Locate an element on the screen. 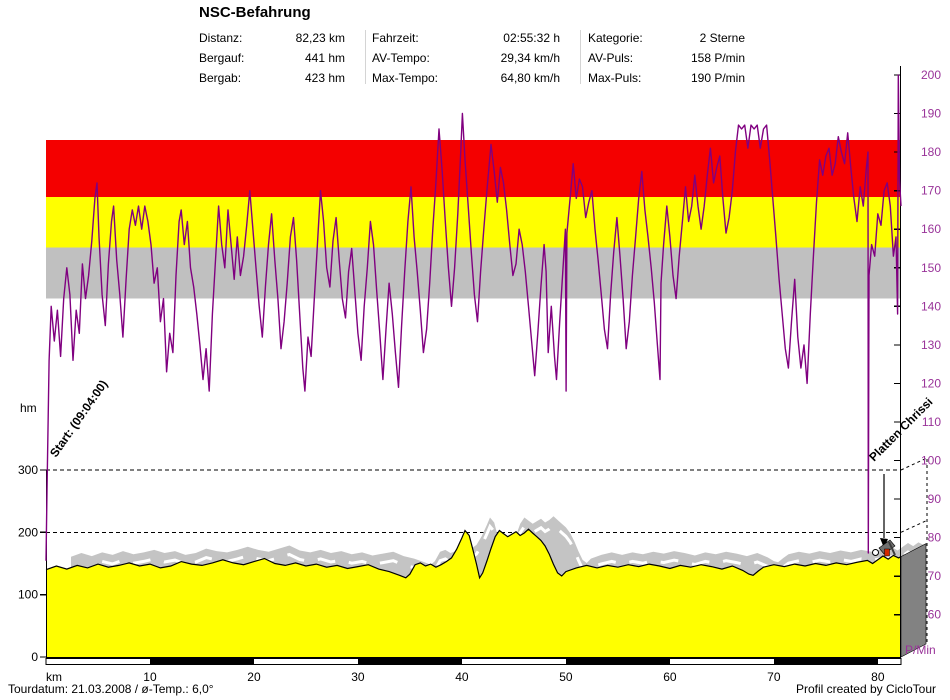 Image resolution: width=950 pixels, height=700 pixels. pulse-axis-unit: P/Min is located at coordinates (920, 650).